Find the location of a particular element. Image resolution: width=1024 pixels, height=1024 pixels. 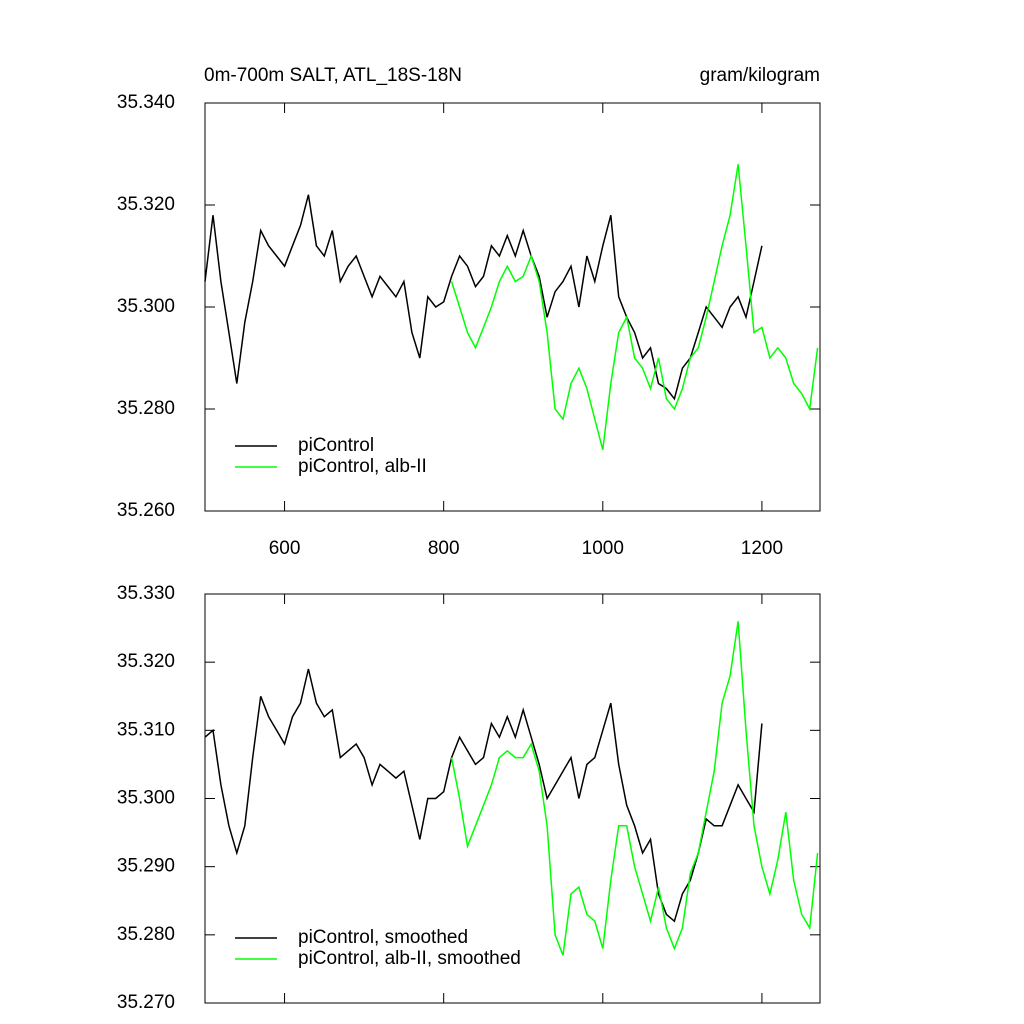

y-tick-label: 35.330 is located at coordinates (146, 593).